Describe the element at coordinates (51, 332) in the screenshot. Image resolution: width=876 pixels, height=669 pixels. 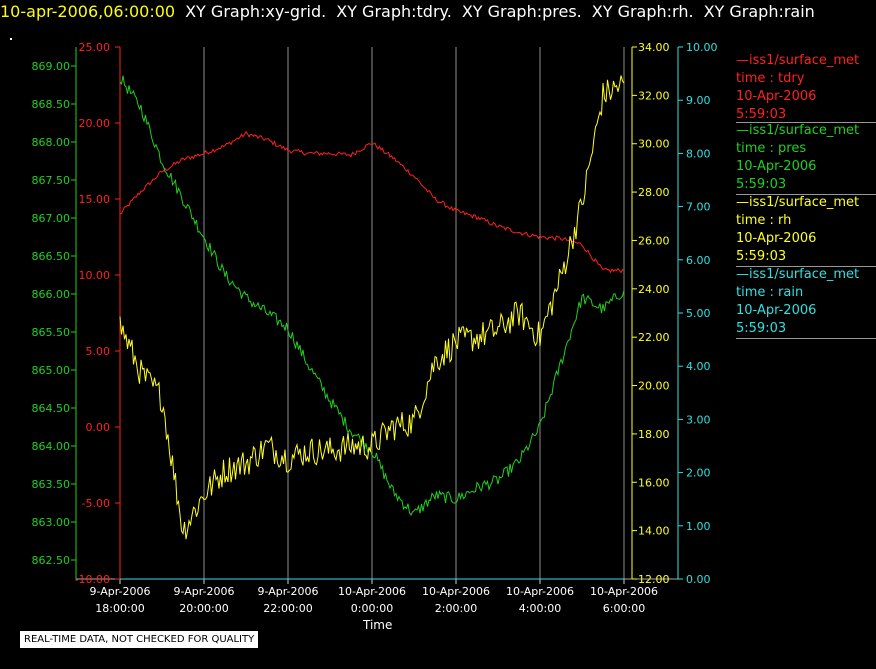
I see `pres-tick-label: 865.50` at that location.